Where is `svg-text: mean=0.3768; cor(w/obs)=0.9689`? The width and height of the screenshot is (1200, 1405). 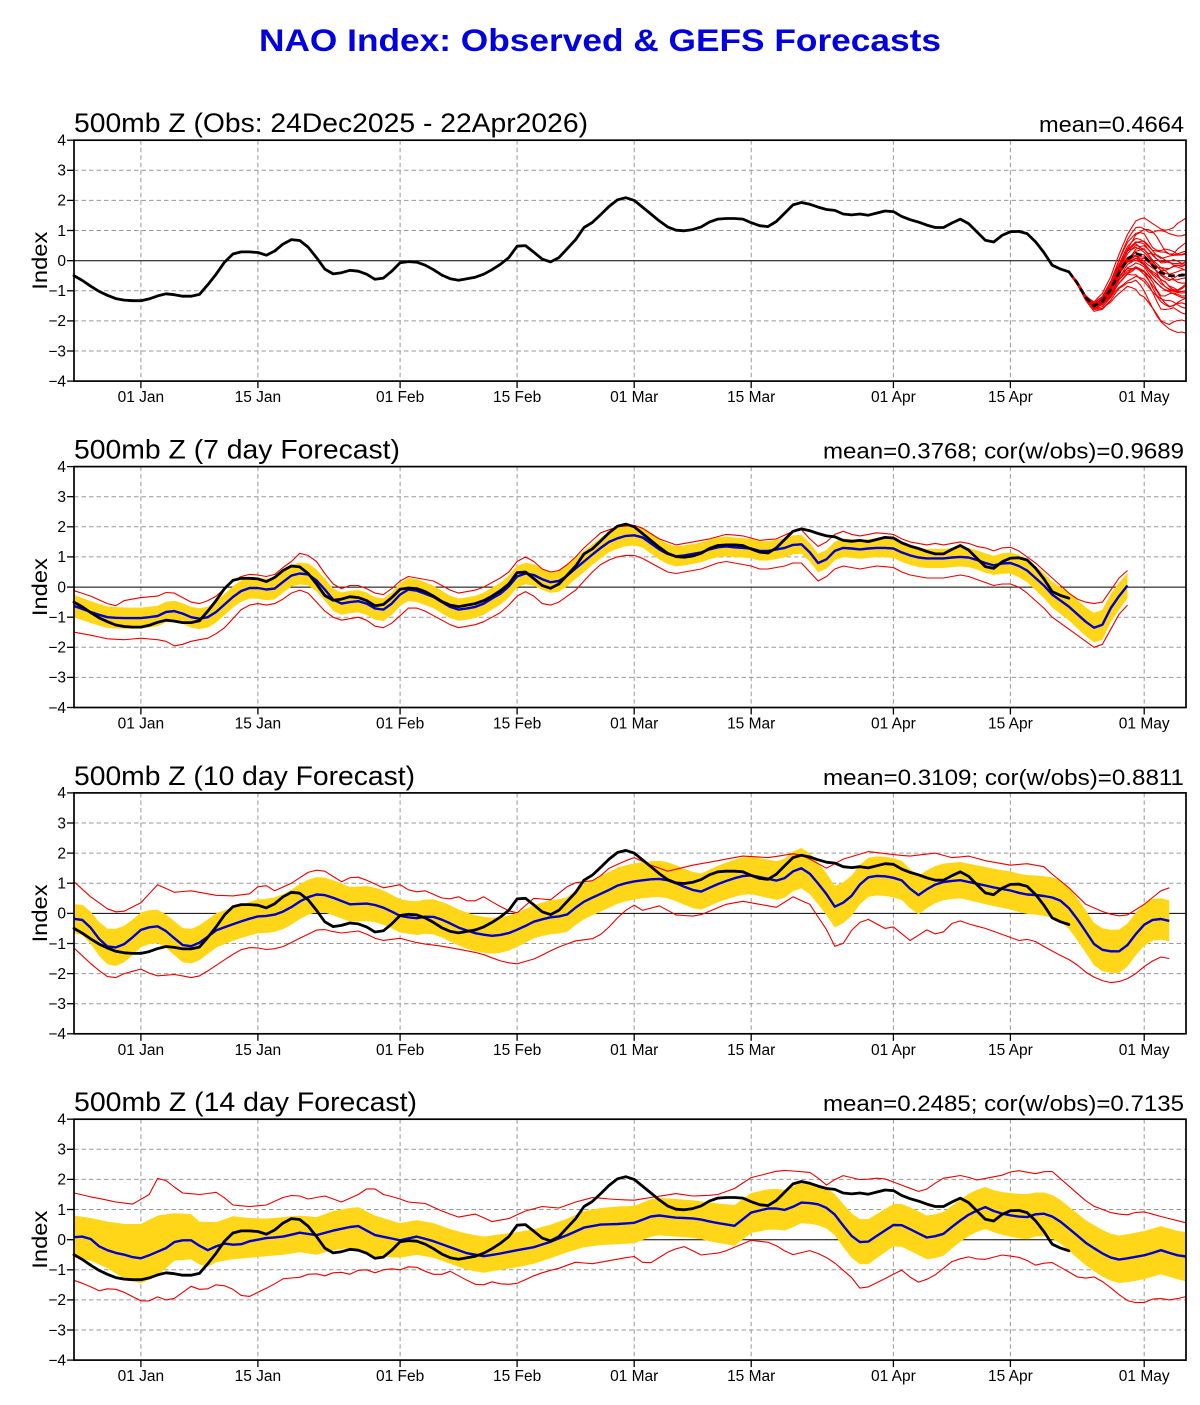
svg-text: mean=0.3768; cor(w/obs)=0.9689 is located at coordinates (1003, 451).